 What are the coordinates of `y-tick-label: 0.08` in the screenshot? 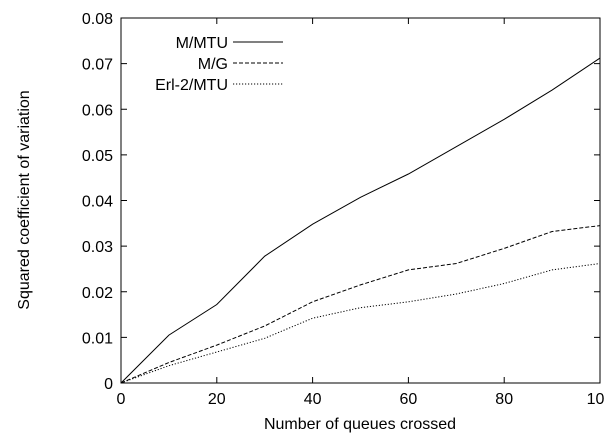 It's located at (97, 19).